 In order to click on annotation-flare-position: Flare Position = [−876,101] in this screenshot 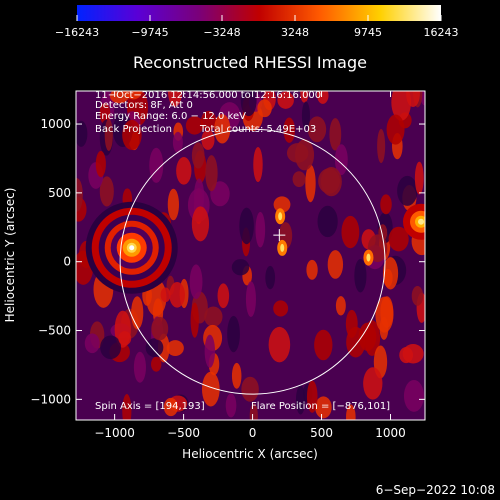, I will do `click(320, 406)`.